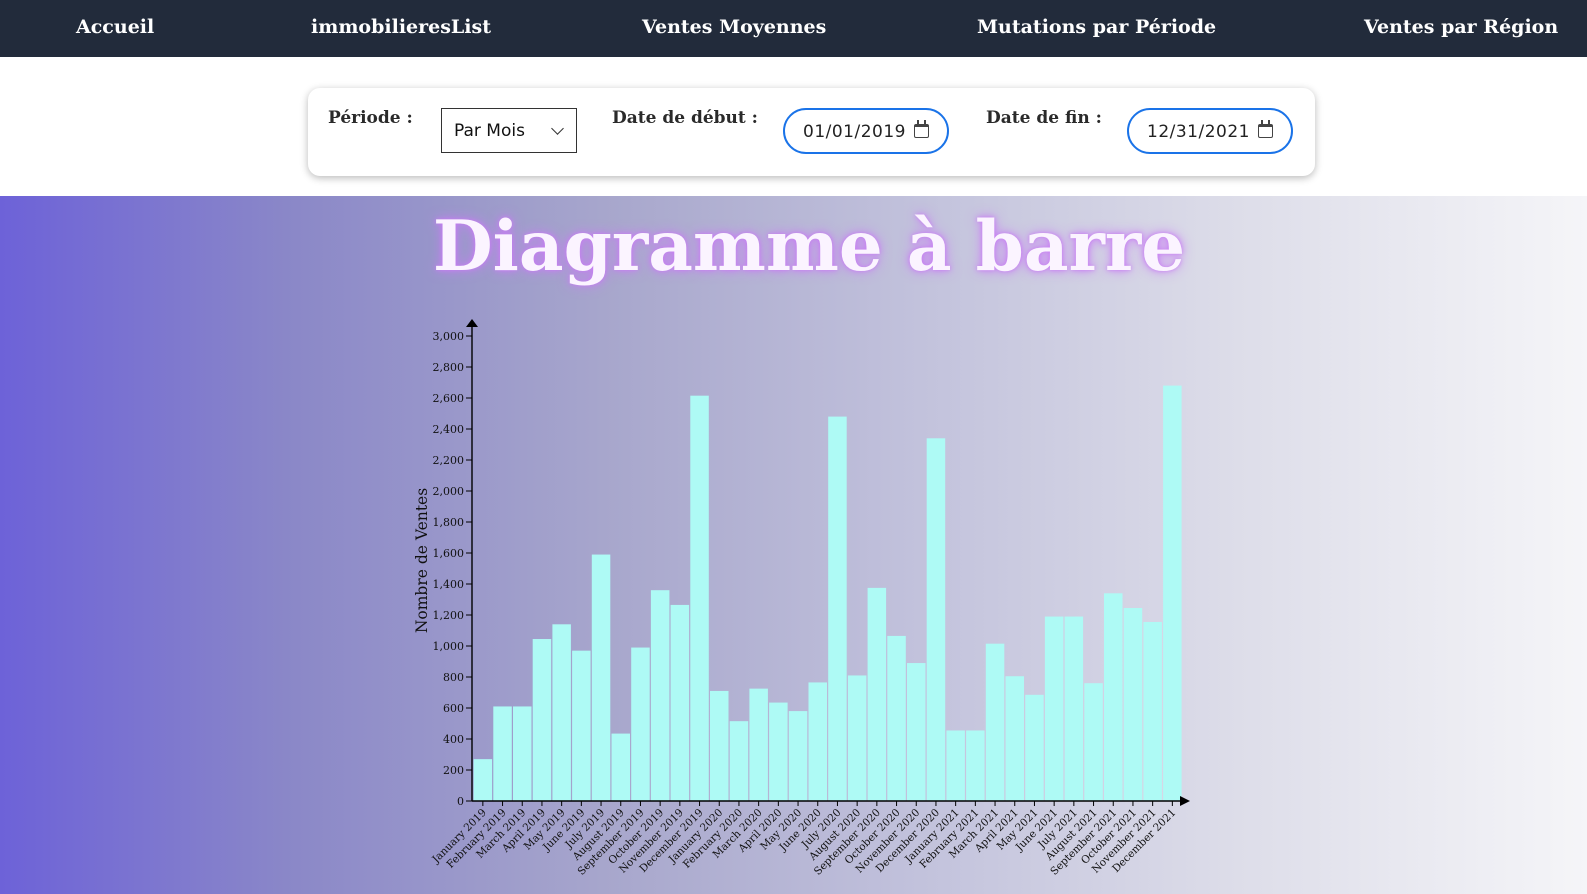  What do you see at coordinates (1198, 132) in the screenshot?
I see `end-date-value: 12/31/2021` at bounding box center [1198, 132].